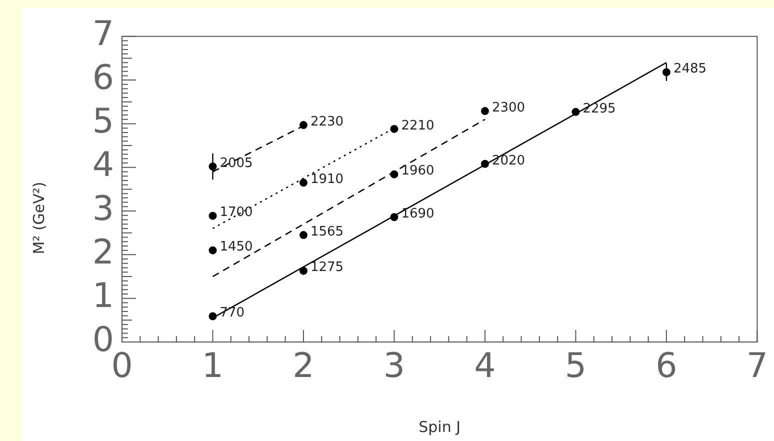 This screenshot has width=774, height=441. What do you see at coordinates (509, 108) in the screenshot?
I see `annotation: 2300` at bounding box center [509, 108].